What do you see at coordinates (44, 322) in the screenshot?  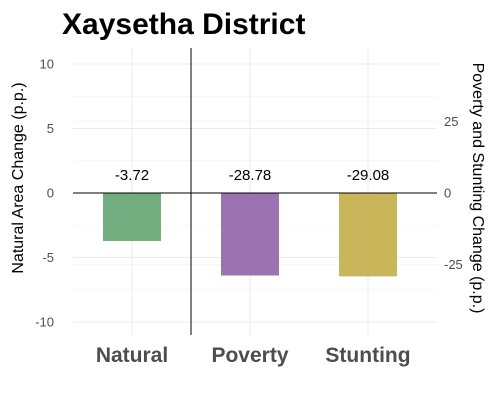 I see `y-left-tick-label: -10` at bounding box center [44, 322].